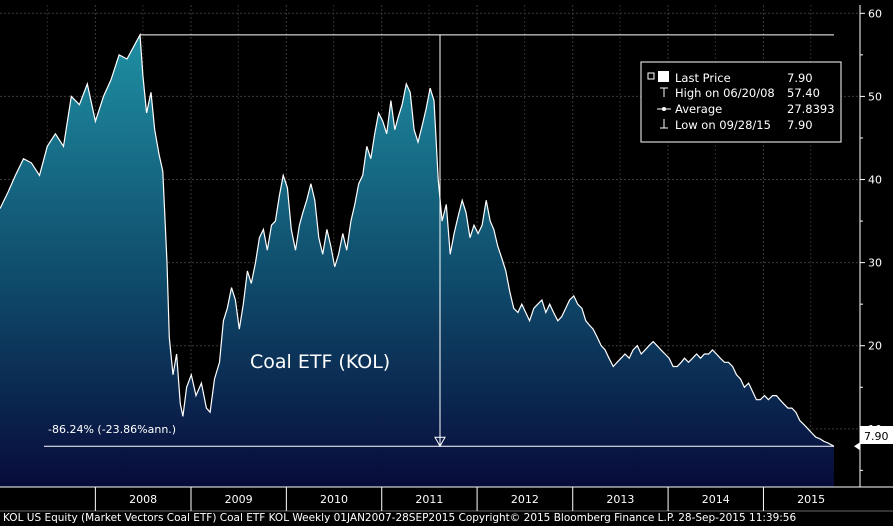  Describe the element at coordinates (811, 109) in the screenshot. I see `legend-value: 27.8393` at that location.